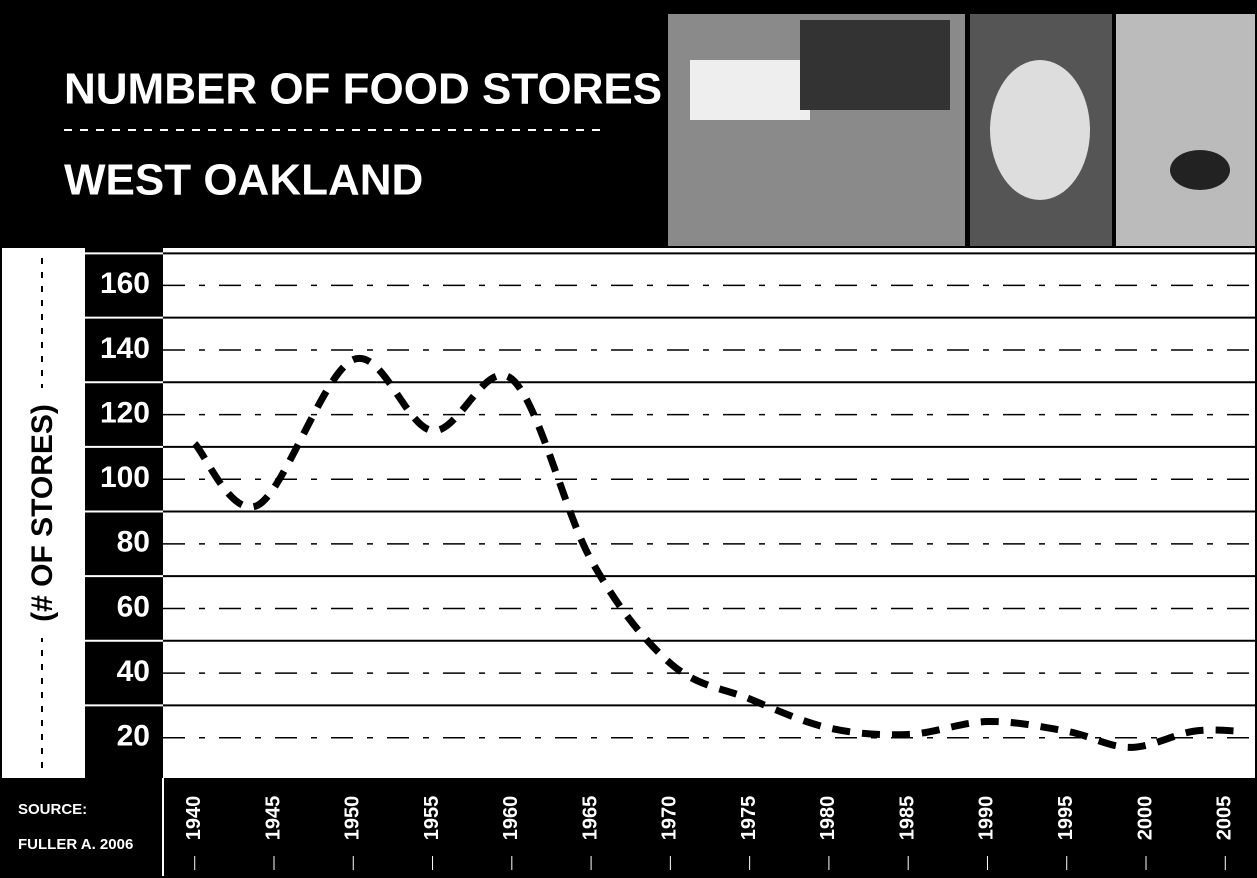 The width and height of the screenshot is (1257, 878). Describe the element at coordinates (273, 818) in the screenshot. I see `x-tick-label: 1945` at that location.